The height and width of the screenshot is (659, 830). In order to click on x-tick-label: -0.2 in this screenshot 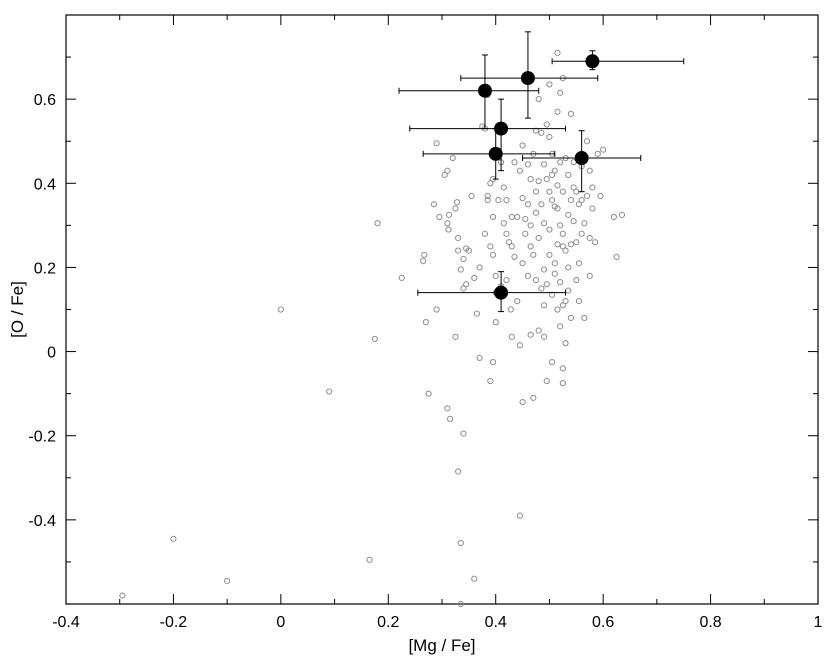, I will do `click(174, 622)`.